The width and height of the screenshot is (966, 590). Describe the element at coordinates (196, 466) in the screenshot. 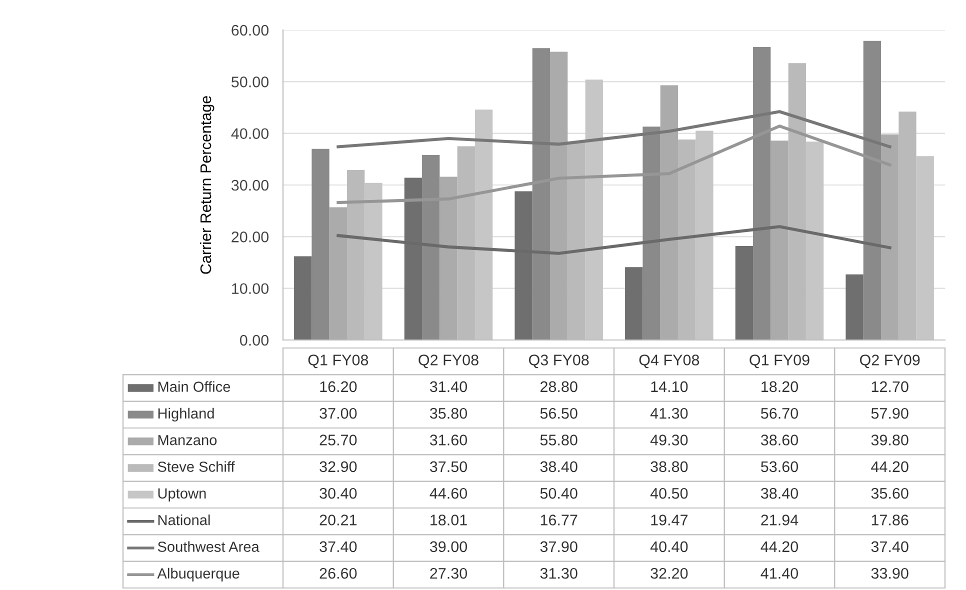

I see `legend-label: Steve Schiff` at that location.